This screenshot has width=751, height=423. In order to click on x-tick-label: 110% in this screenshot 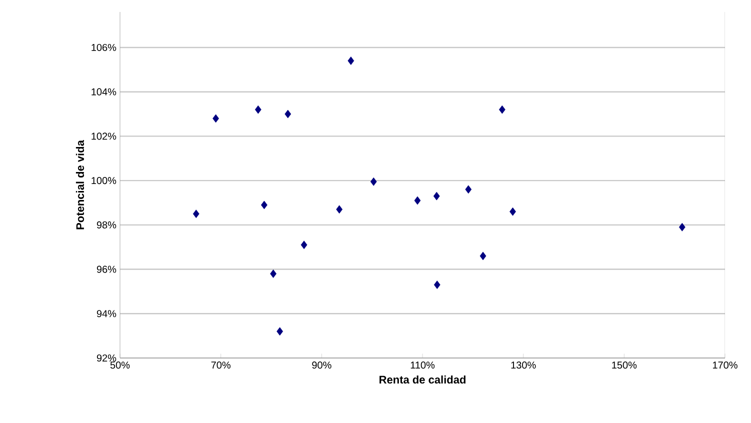, I will do `click(422, 365)`.